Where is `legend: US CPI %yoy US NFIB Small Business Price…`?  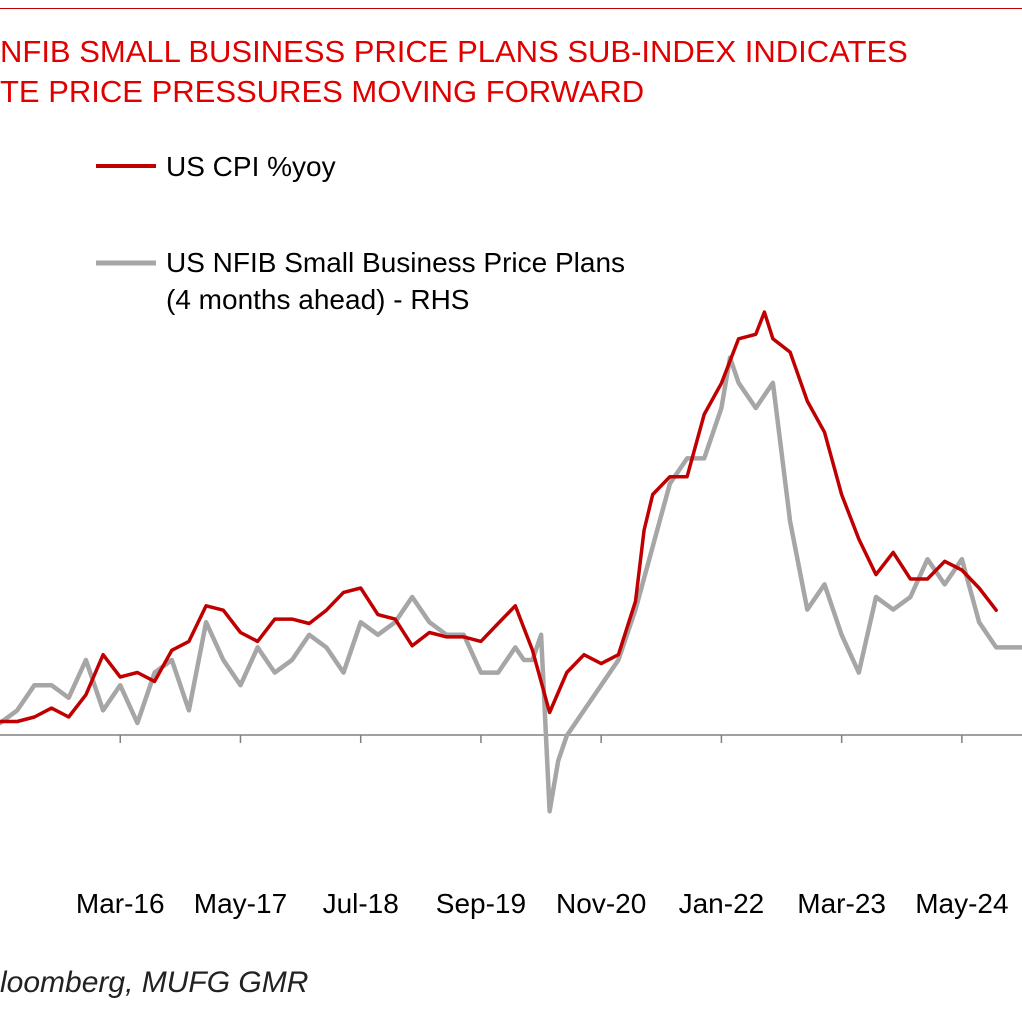 legend: US CPI %yoy US NFIB Small Business Price… is located at coordinates (364, 233).